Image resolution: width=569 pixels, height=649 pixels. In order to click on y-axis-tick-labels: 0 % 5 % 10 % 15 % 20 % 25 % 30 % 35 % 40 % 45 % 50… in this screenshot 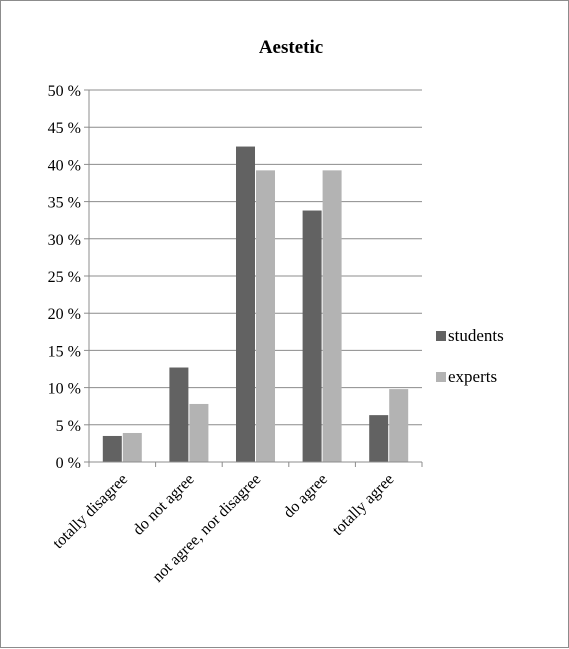, I will do `click(64, 277)`.